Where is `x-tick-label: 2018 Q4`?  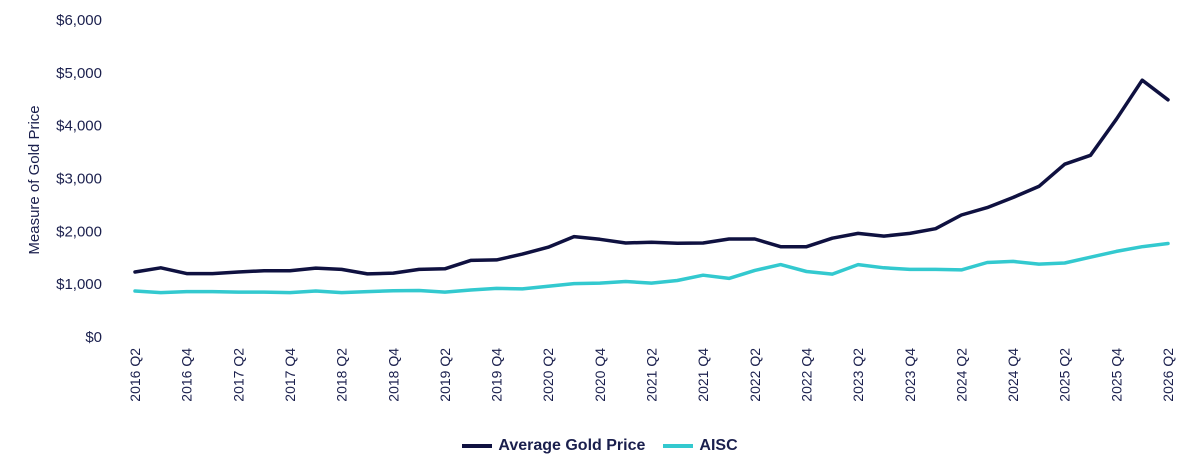
x-tick-label: 2018 Q4 is located at coordinates (393, 375).